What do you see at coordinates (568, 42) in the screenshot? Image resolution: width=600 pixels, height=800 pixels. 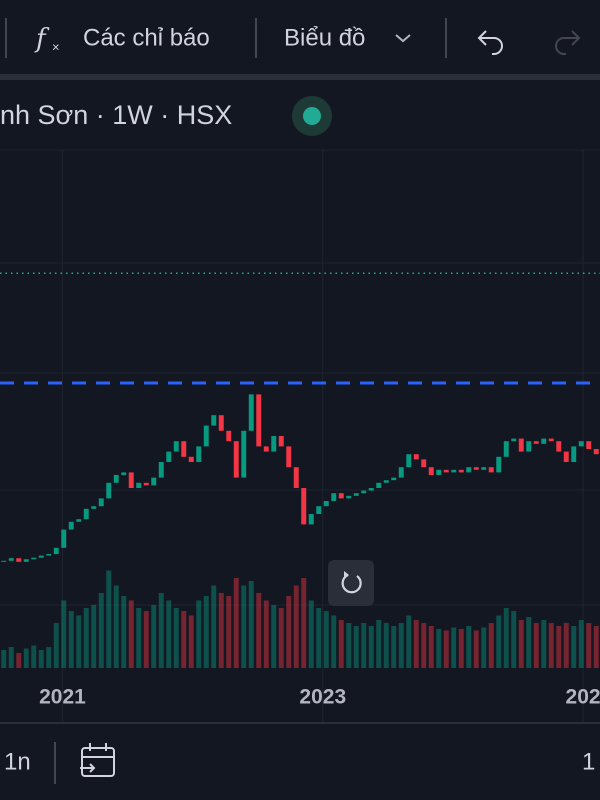 I see `redo-icon` at bounding box center [568, 42].